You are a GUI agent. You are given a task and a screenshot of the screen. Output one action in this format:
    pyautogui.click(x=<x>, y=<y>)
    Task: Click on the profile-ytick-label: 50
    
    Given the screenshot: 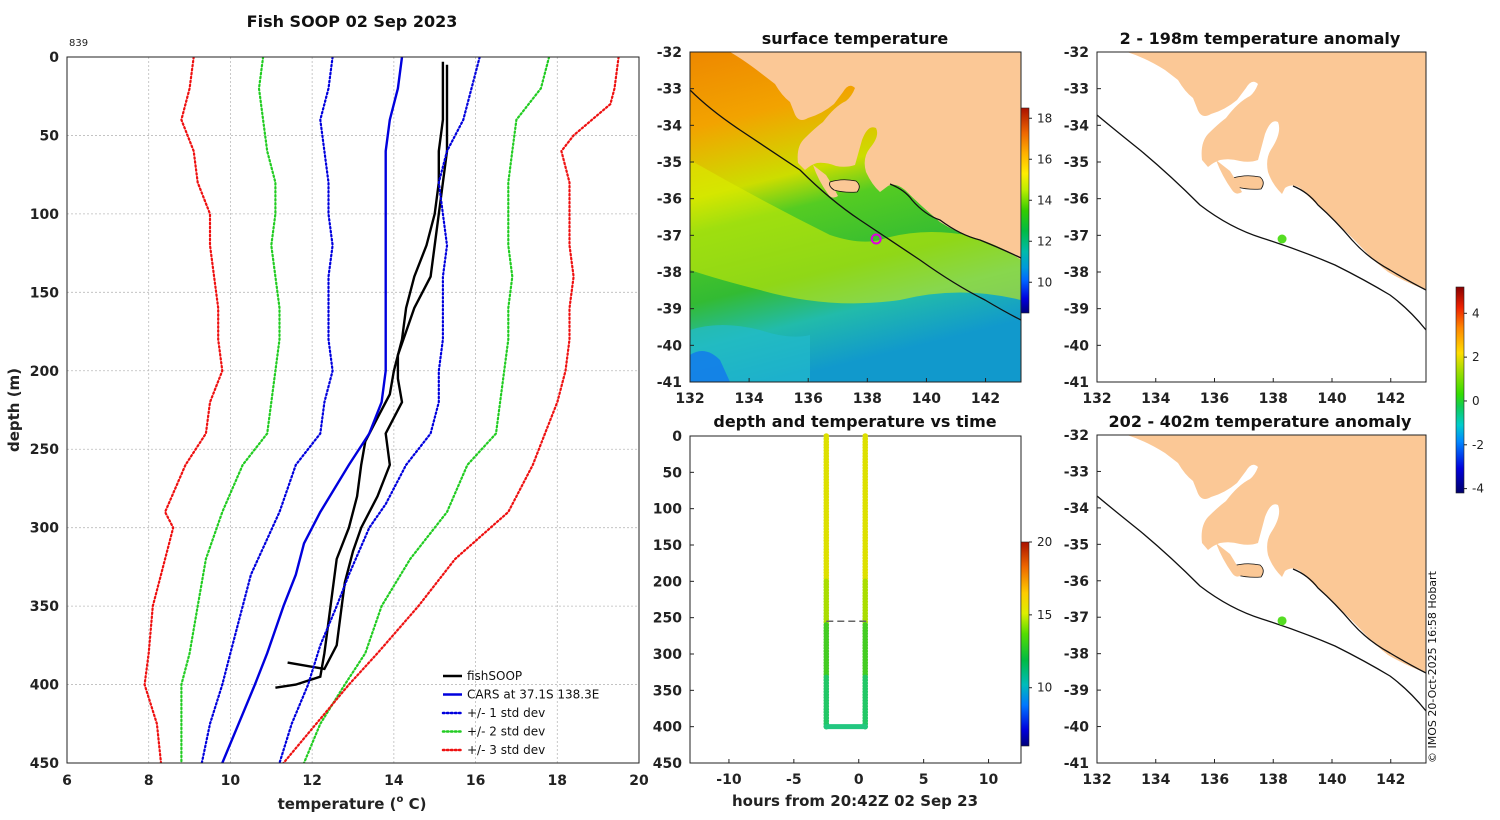 What is the action you would take?
    pyautogui.click(x=50, y=136)
    